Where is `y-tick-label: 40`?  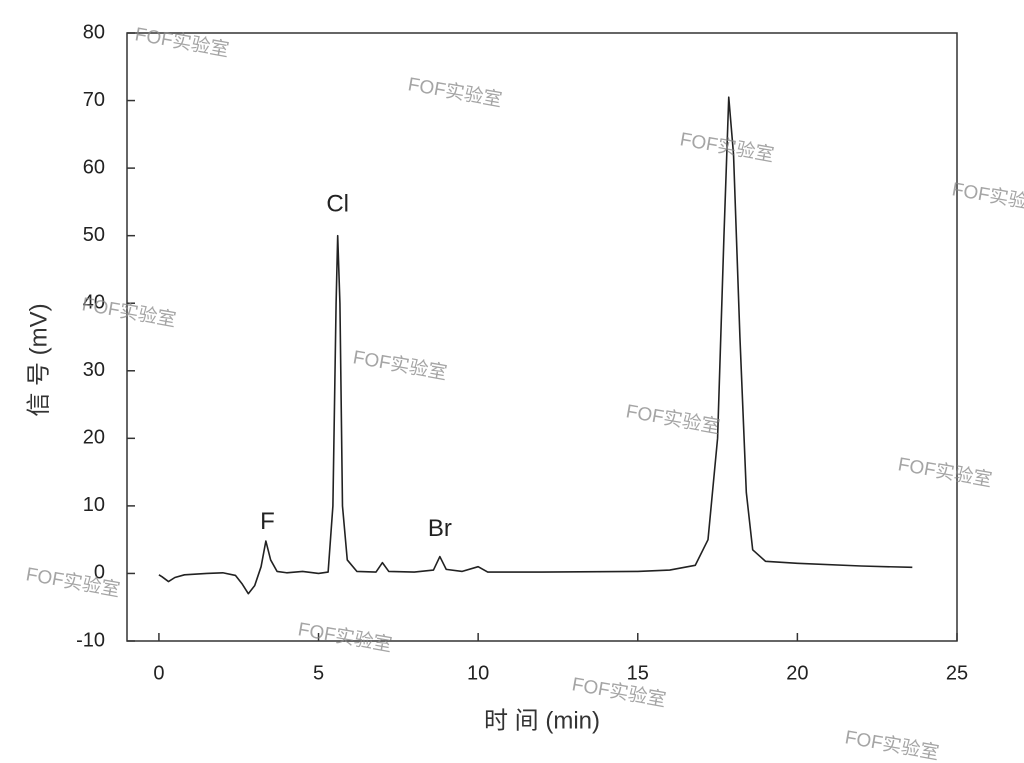
y-tick-label: 40 is located at coordinates (94, 303).